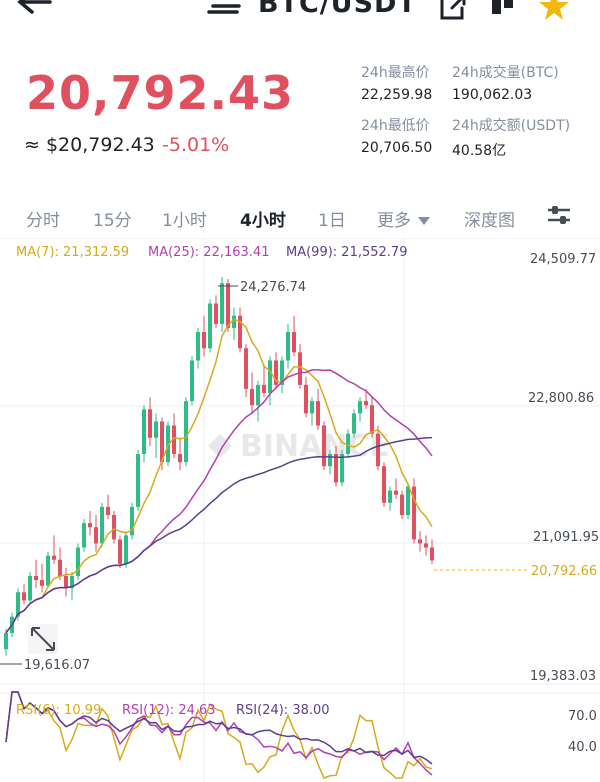 The width and height of the screenshot is (600, 782). I want to click on bookmark-icon, so click(503, 10).